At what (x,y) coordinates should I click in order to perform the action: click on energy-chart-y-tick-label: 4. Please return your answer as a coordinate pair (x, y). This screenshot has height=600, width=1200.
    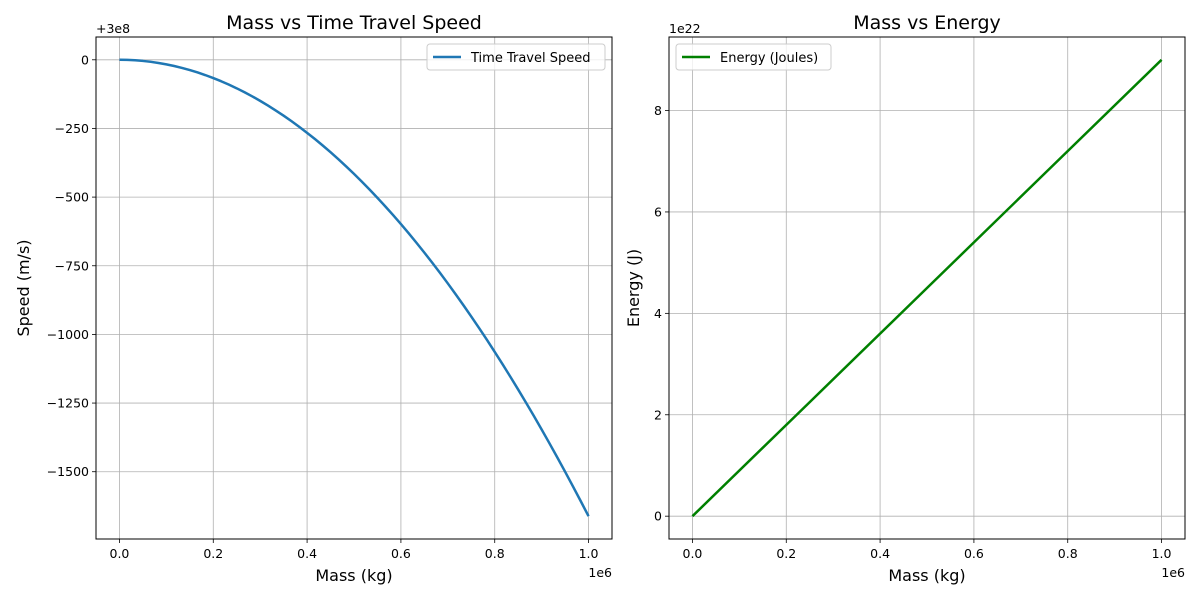
    Looking at the image, I should click on (658, 313).